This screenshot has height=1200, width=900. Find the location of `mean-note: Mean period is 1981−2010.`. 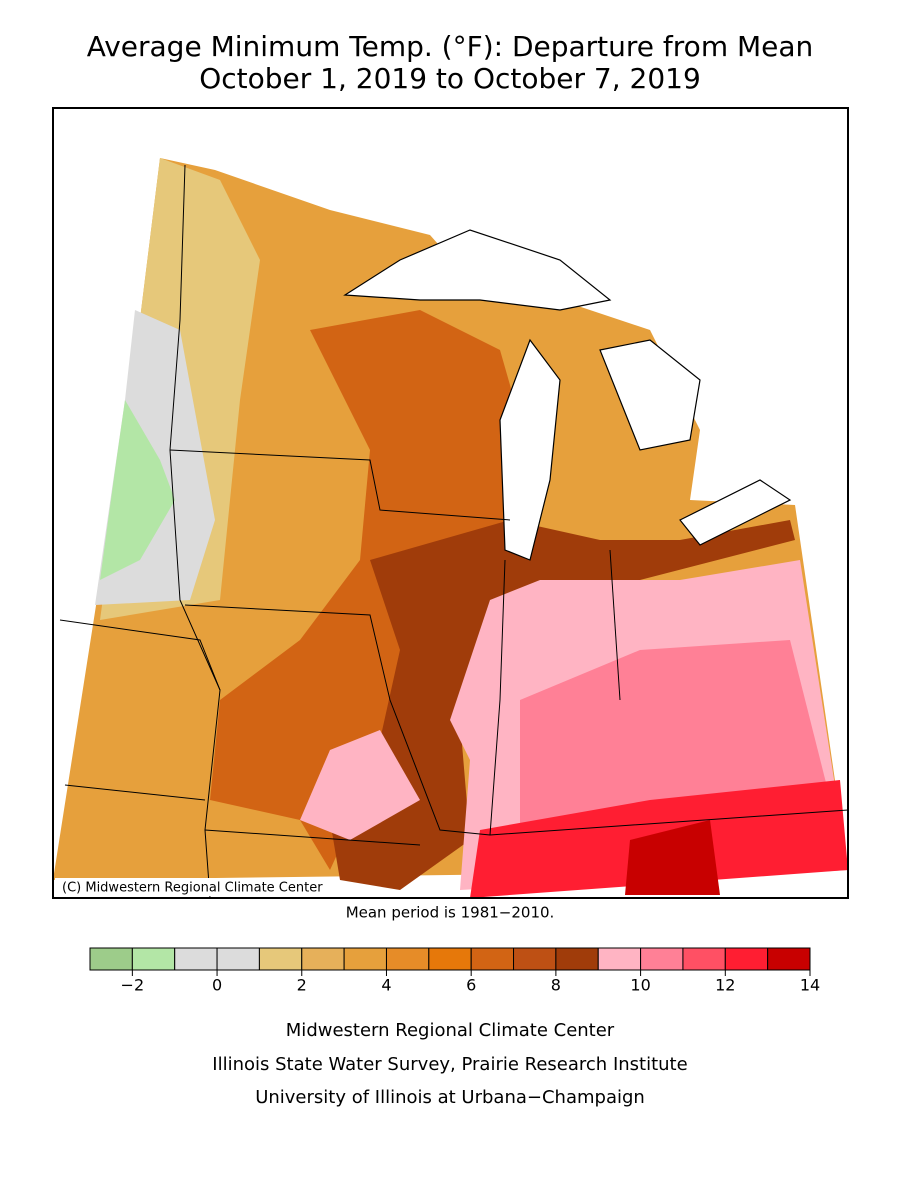

mean-note: Mean period is 1981−2010. is located at coordinates (450, 913).